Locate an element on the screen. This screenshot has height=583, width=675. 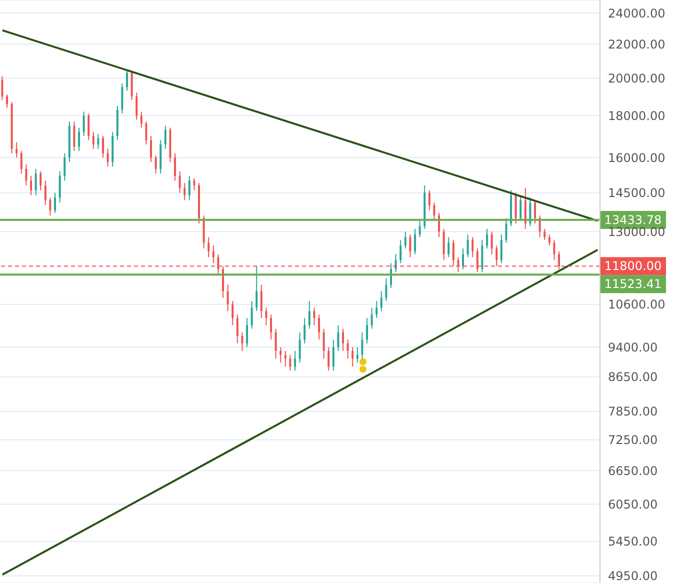
ref-line-label: 11523.41 is located at coordinates (633, 284).